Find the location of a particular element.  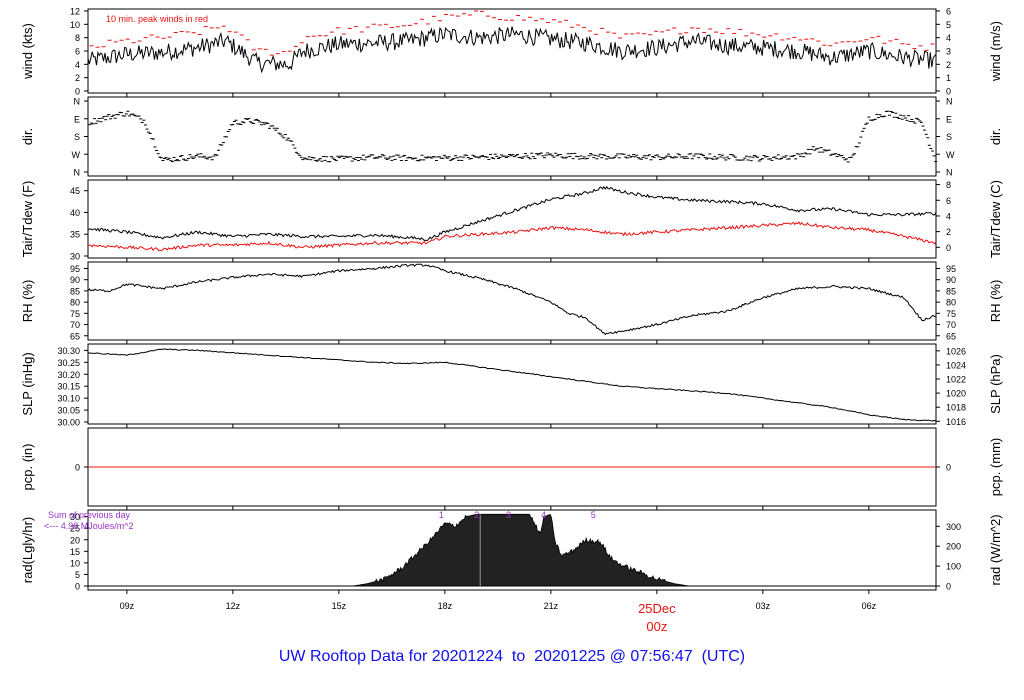

y-tick-label-left: 30.05 is located at coordinates (68, 411).